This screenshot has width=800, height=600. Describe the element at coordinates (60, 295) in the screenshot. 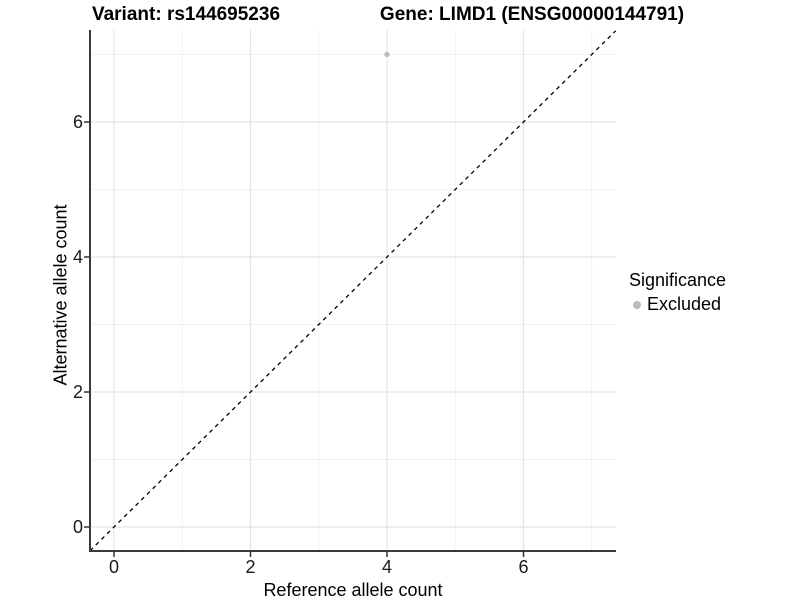

I see `y-axis-title: Alternative allele count` at that location.